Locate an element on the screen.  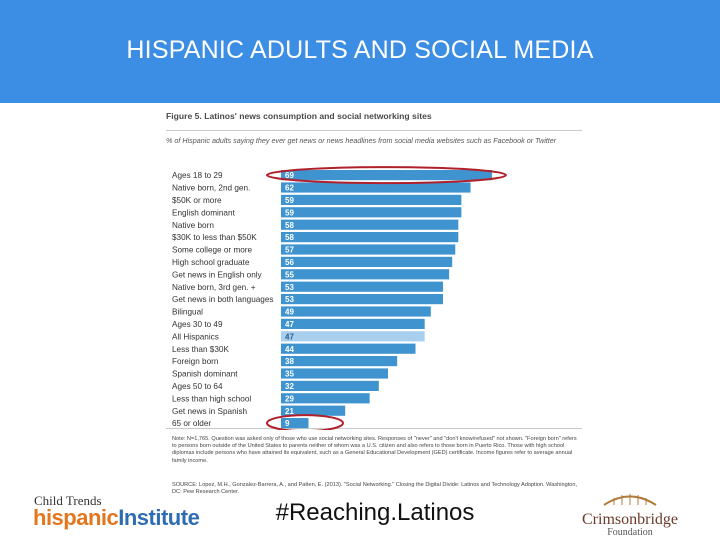
category-label: Native born, 3rd gen. + is located at coordinates (214, 287).